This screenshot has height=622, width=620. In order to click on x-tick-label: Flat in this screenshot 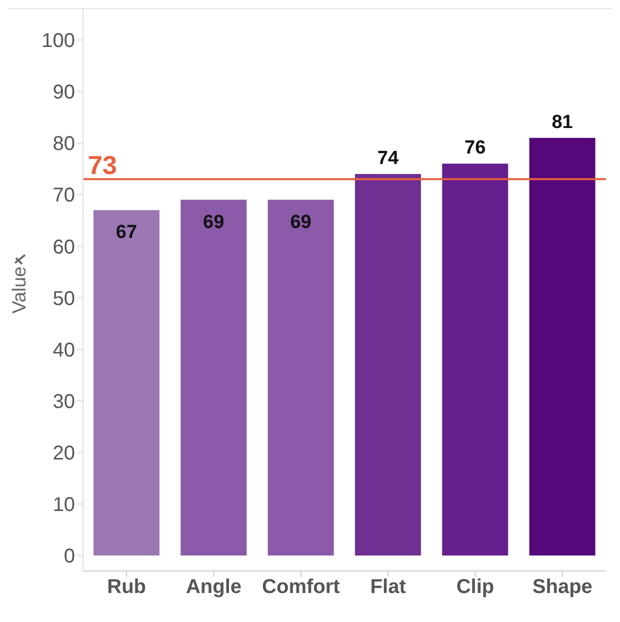, I will do `click(388, 587)`.